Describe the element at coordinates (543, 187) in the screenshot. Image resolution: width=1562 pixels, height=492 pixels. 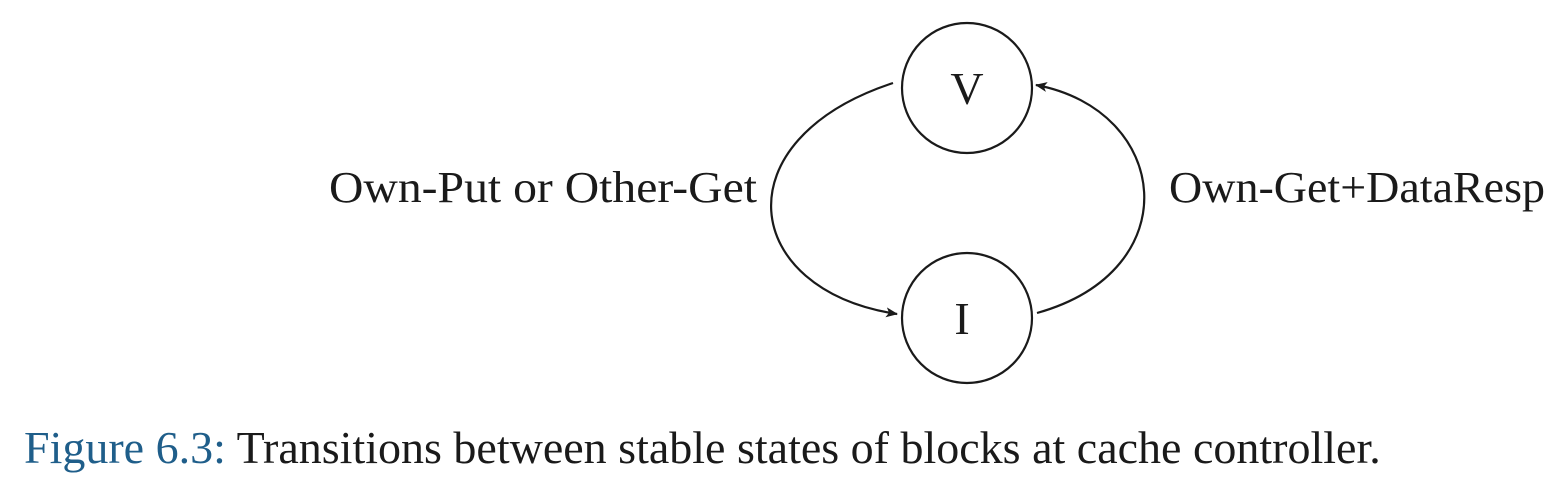
I see `transition-v-to-i-label: Own-Put or Other-Get` at that location.